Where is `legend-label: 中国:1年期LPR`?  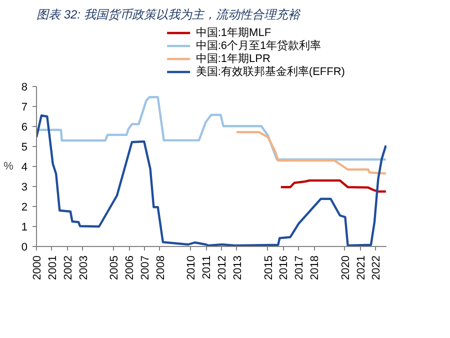
legend-label: 中国:1年期LPR is located at coordinates (233, 58).